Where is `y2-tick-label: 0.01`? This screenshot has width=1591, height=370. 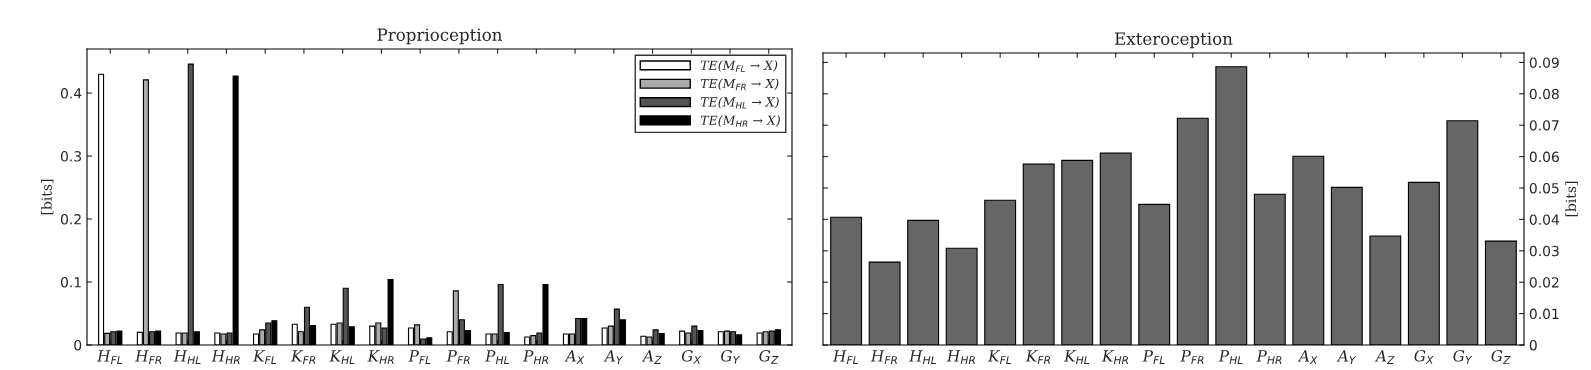 y2-tick-label: 0.01 is located at coordinates (1544, 314).